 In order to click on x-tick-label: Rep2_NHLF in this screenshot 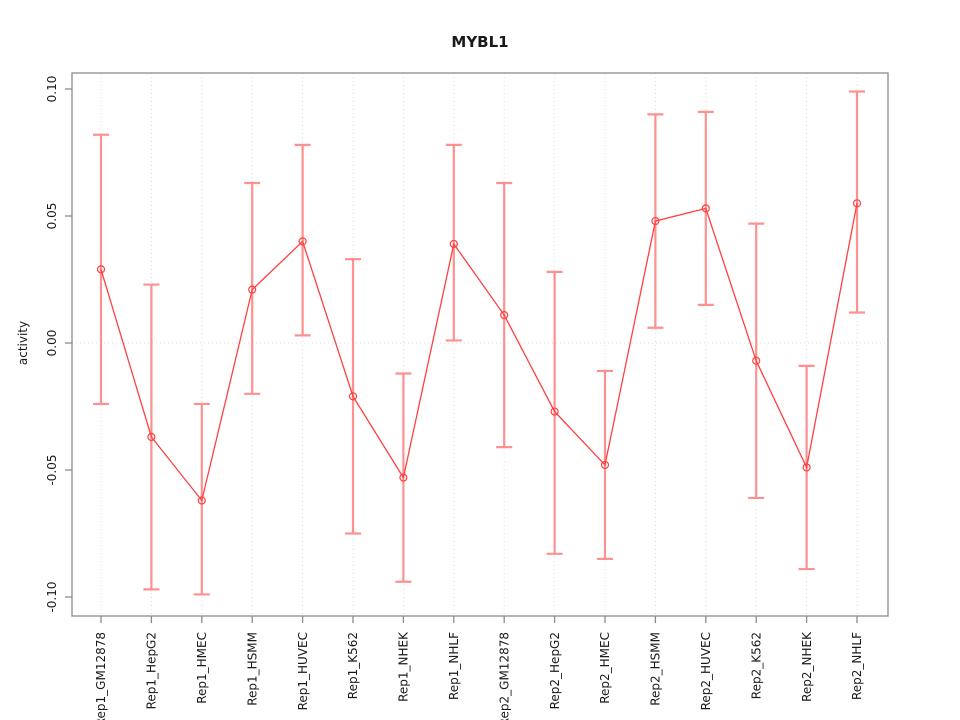, I will do `click(857, 666)`.